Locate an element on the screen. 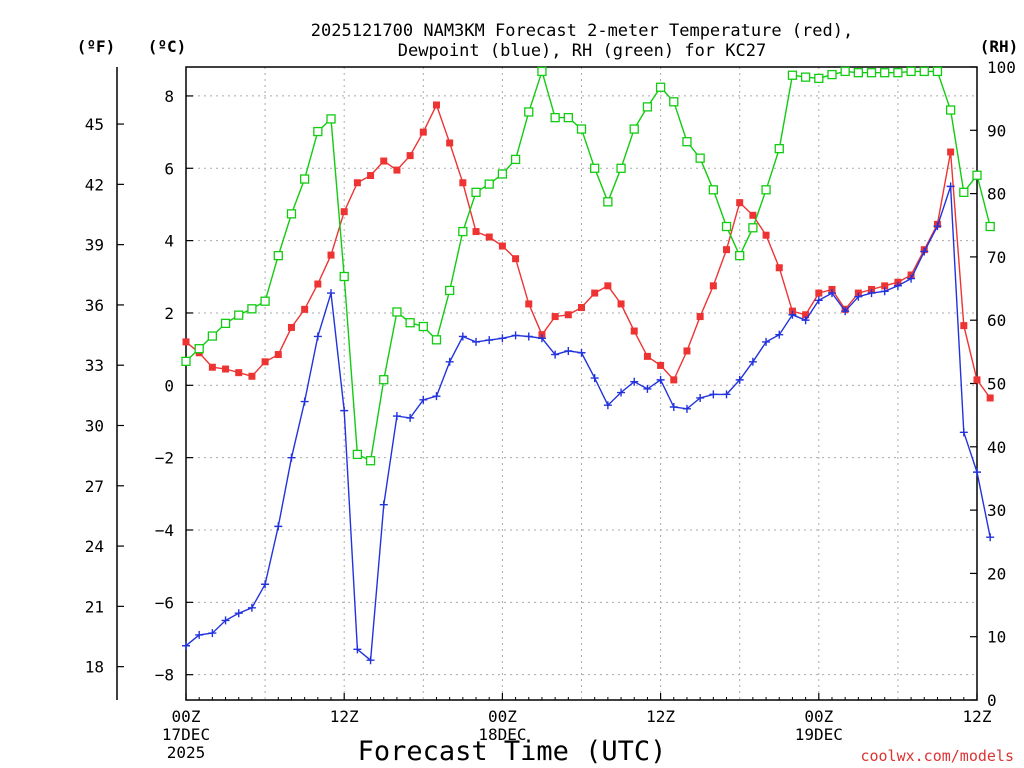  fahrenheit-tick-label: 24 is located at coordinates (94, 546).